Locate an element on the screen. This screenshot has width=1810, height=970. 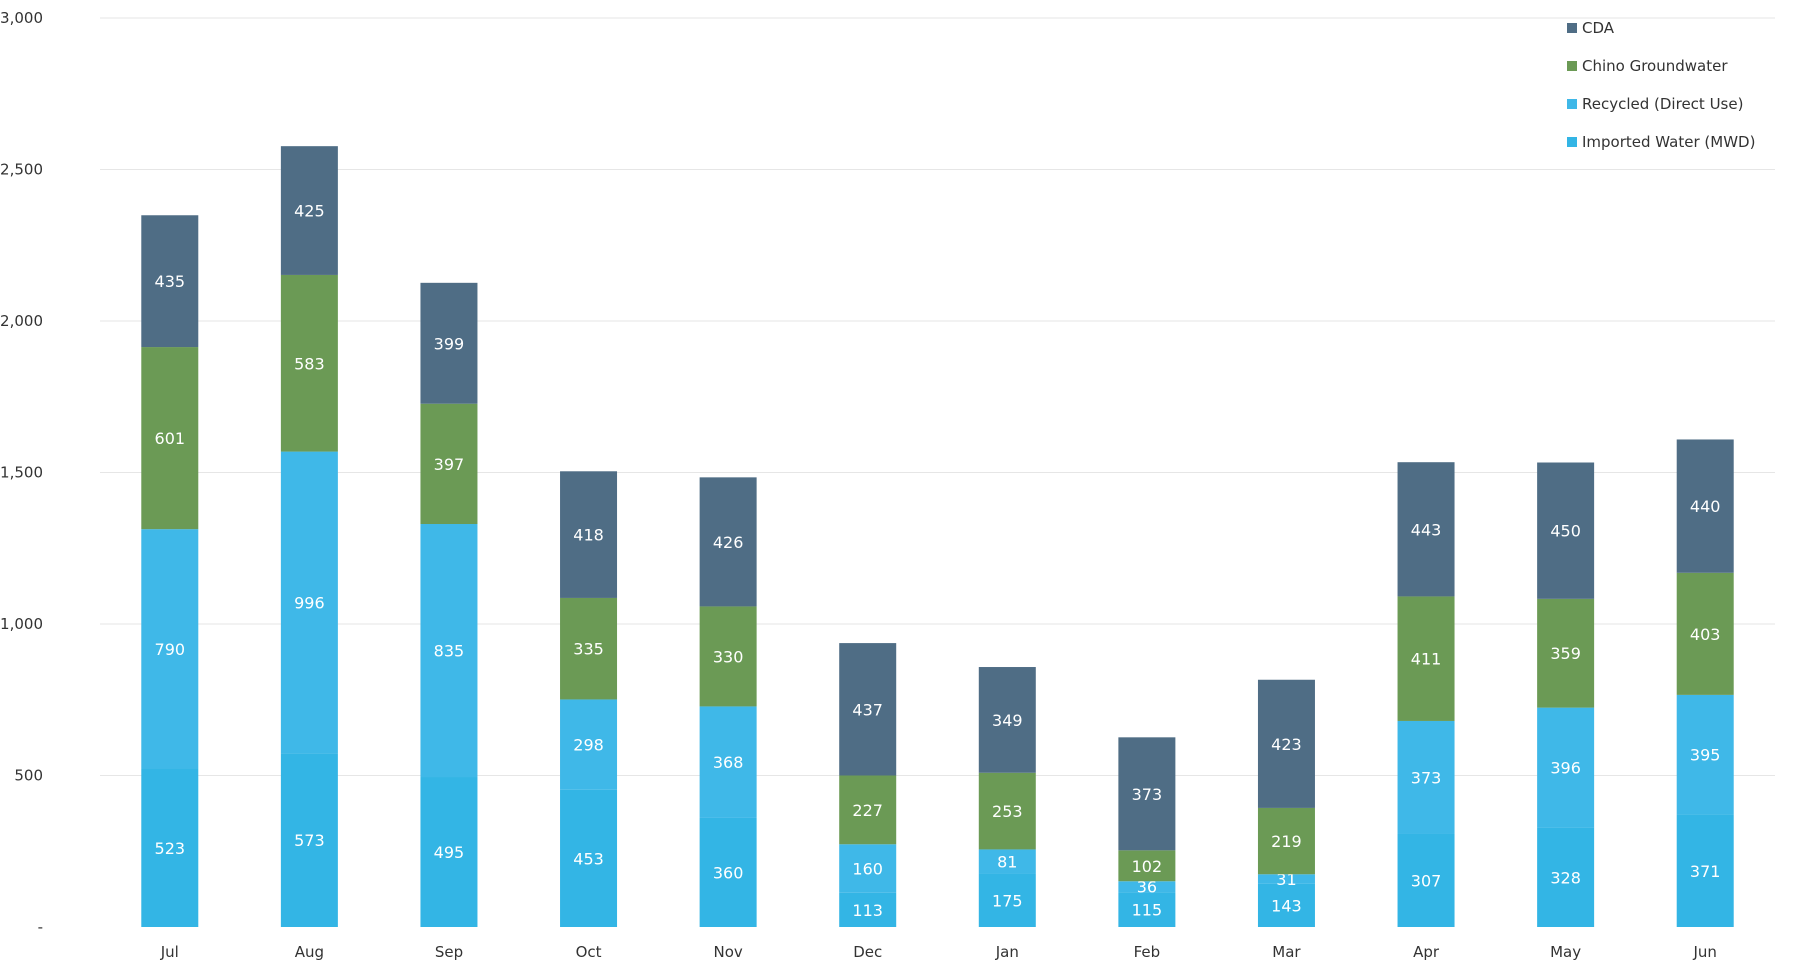
data-label: 437 is located at coordinates (867, 709).